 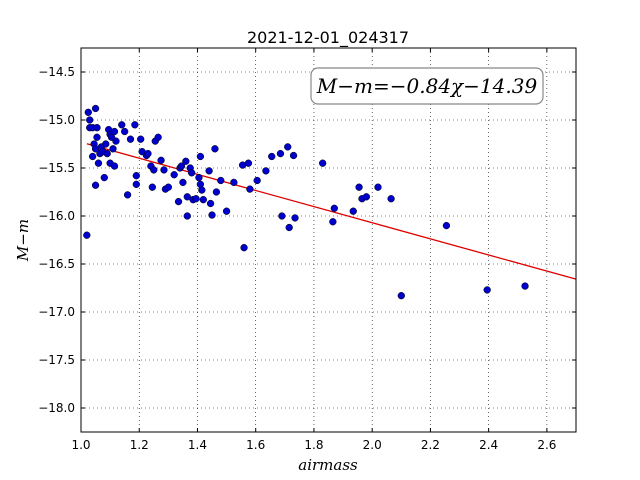 What do you see at coordinates (56, 168) in the screenshot?
I see `y-tick-label: −15.5` at bounding box center [56, 168].